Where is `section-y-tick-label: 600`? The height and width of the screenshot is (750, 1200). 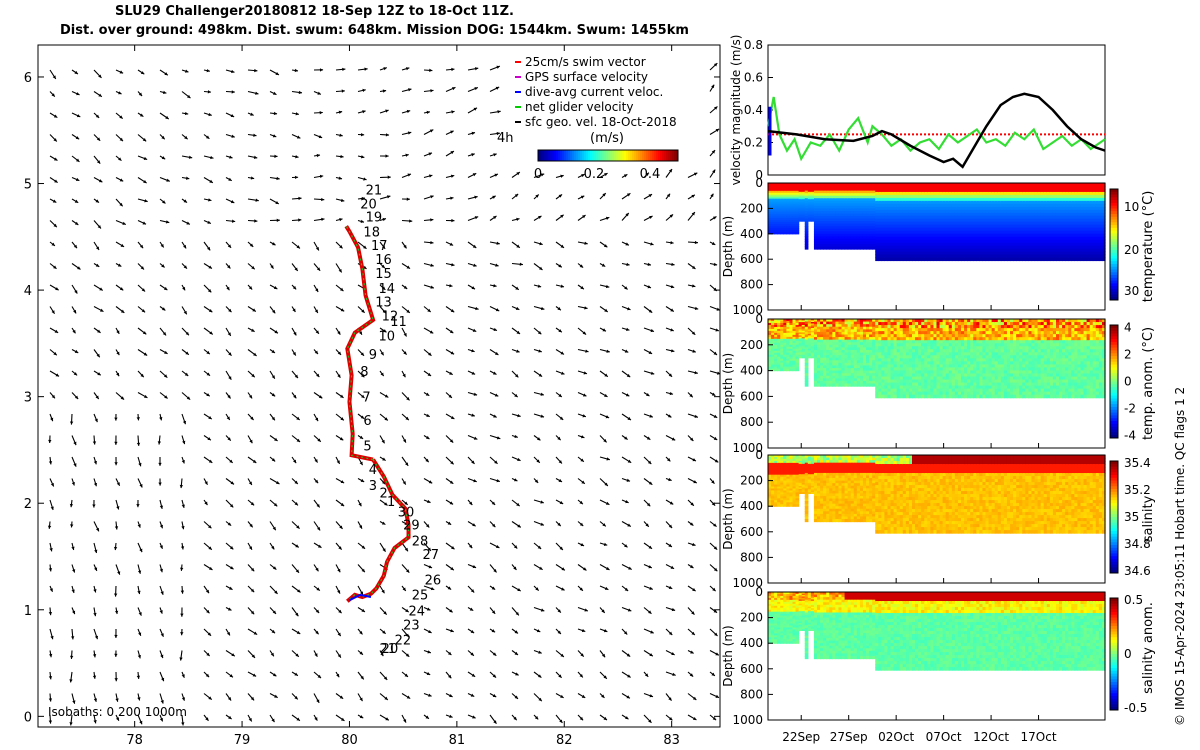 section-y-tick-label: 600 is located at coordinates (751, 259).